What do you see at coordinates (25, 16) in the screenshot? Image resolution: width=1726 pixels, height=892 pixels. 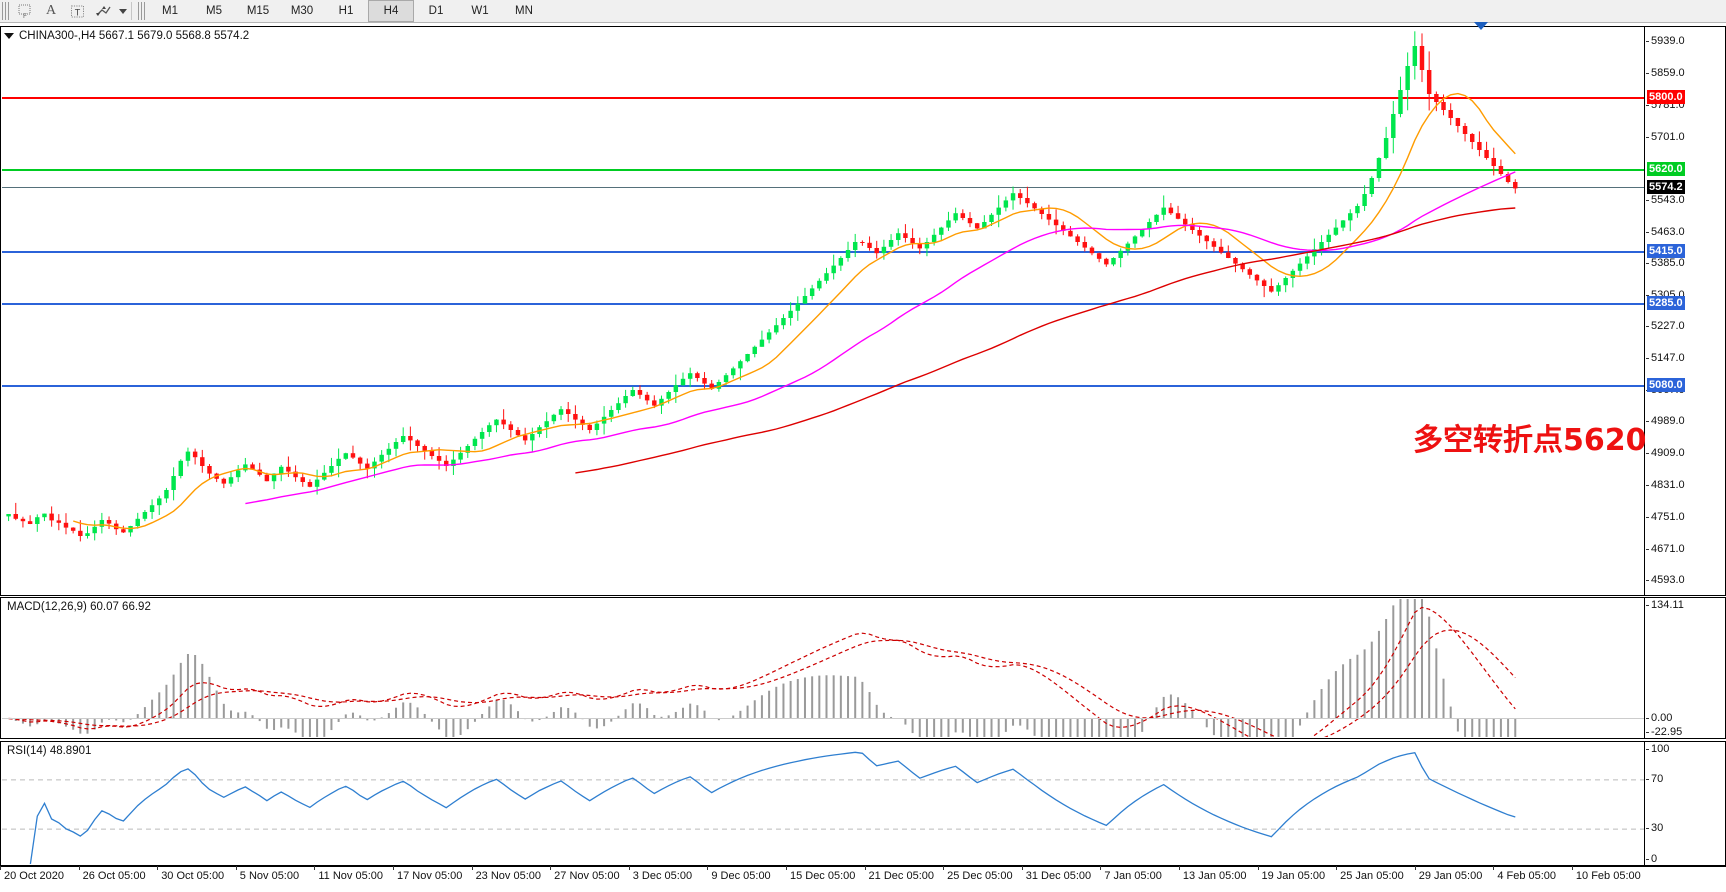 I see `svg-text: F` at bounding box center [25, 16].